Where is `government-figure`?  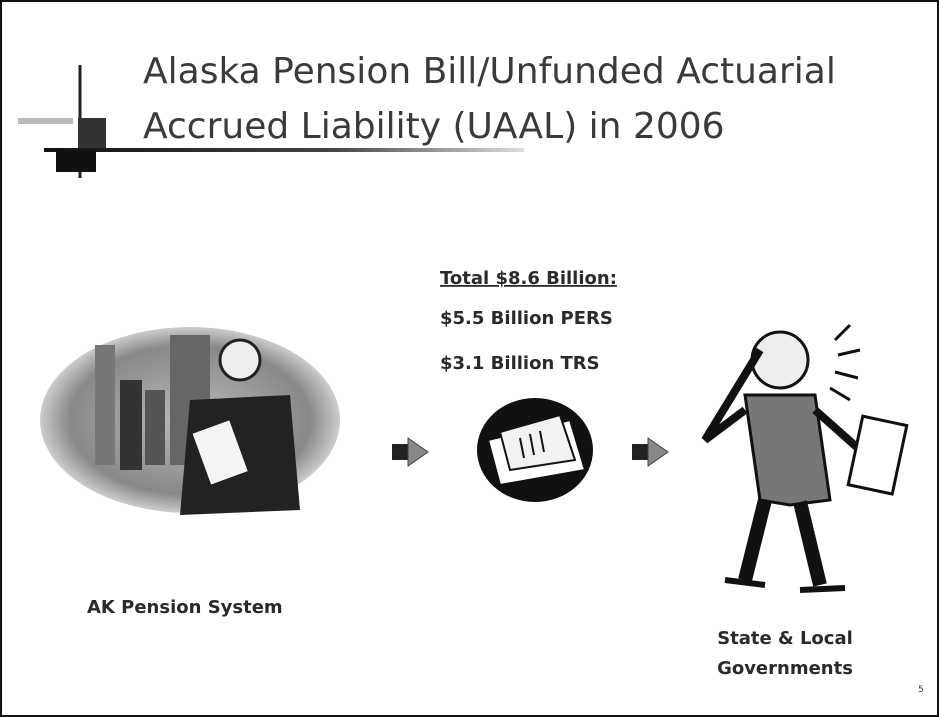 government-figure is located at coordinates (805, 458).